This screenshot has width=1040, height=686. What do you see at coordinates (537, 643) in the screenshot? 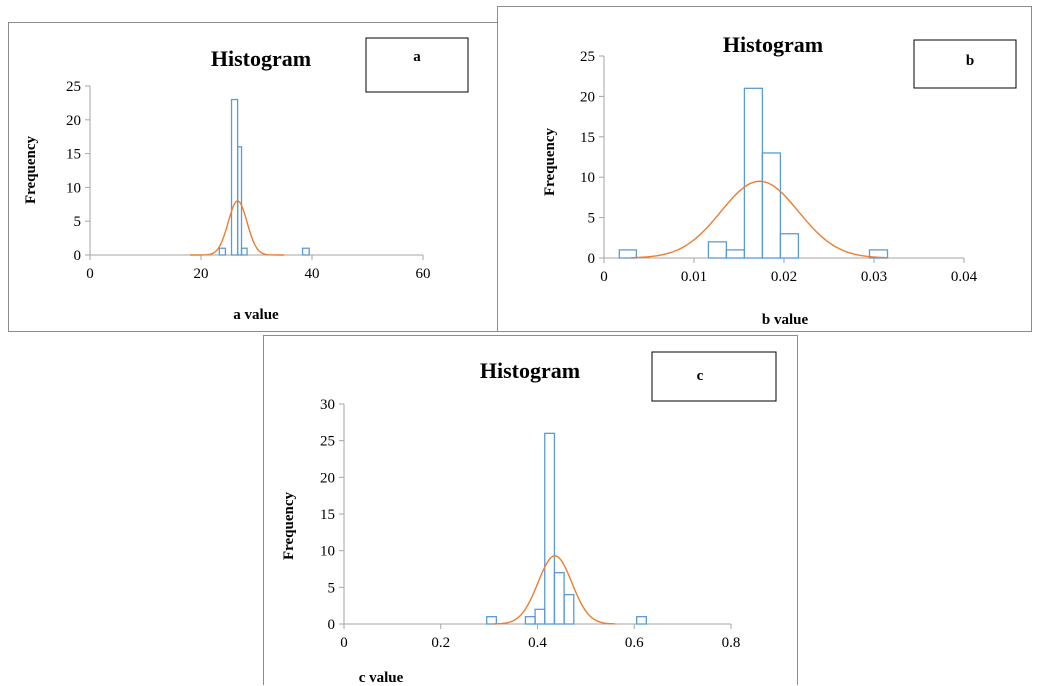
I see `x-tick-label: 0.4` at bounding box center [537, 643].